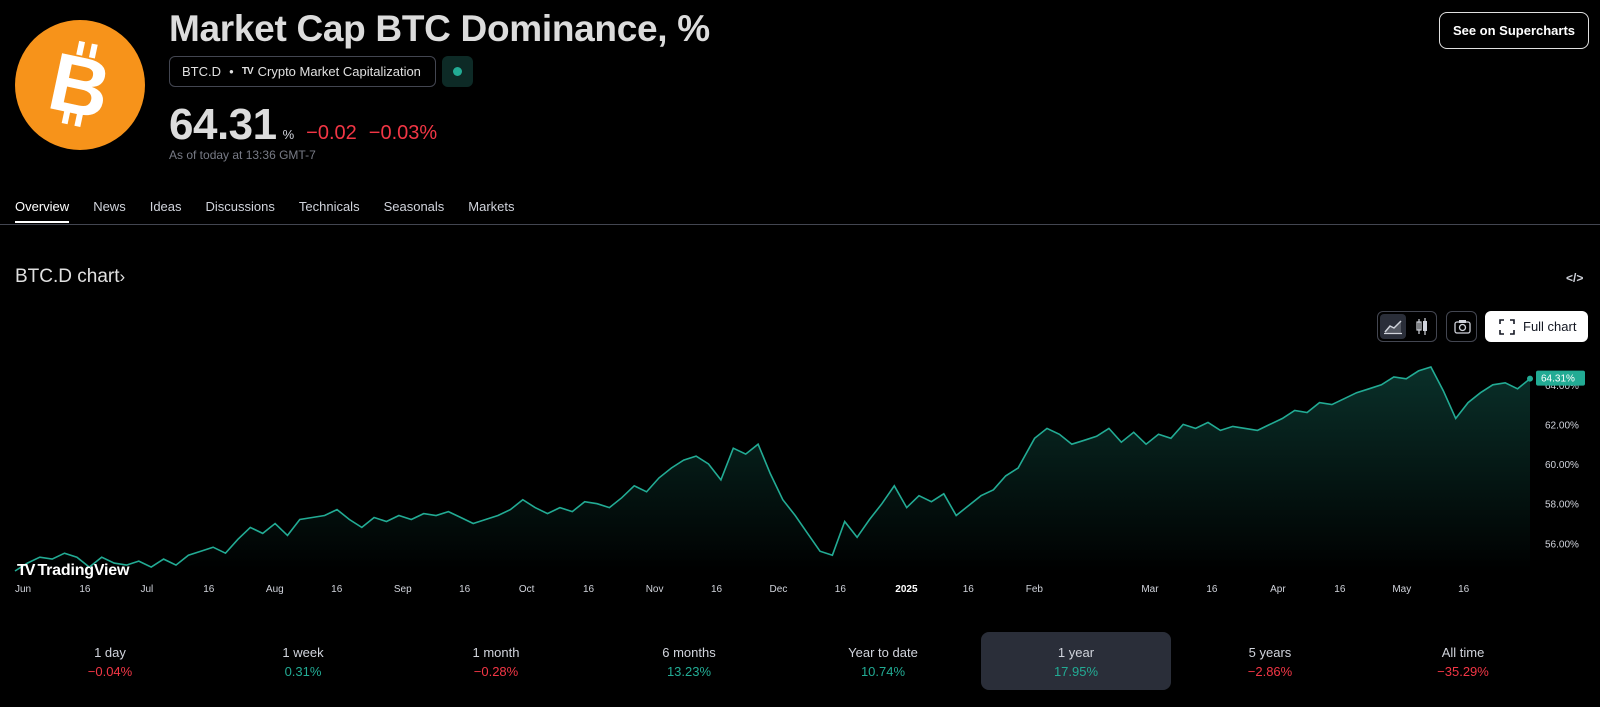 The width and height of the screenshot is (1600, 707). What do you see at coordinates (1407, 326) in the screenshot?
I see `chart-style-toggle` at bounding box center [1407, 326].